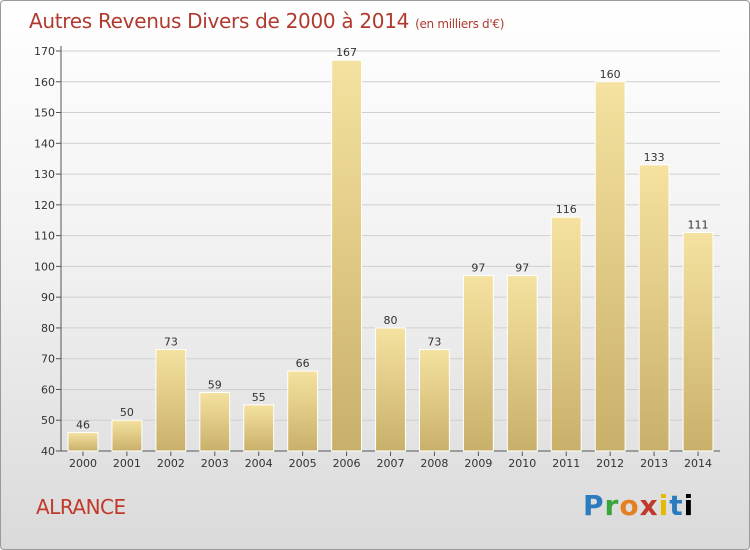 This screenshot has width=750, height=550. I want to click on x-tick-label: 2009, so click(478, 463).